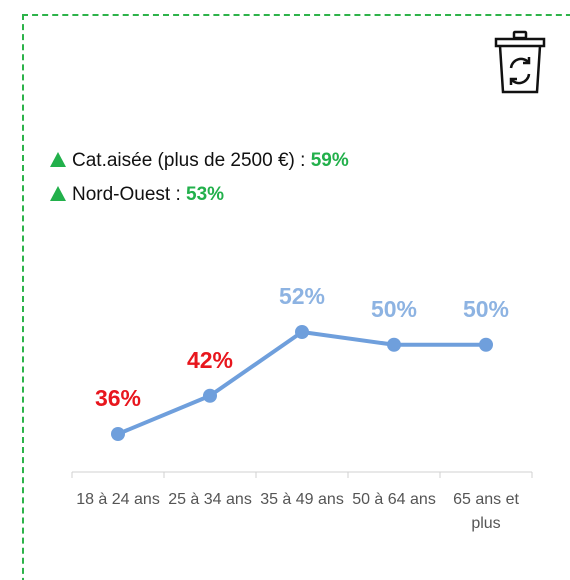 This screenshot has width=570, height=580. I want to click on x-tick-label: 25 à 34 ans, so click(210, 499).